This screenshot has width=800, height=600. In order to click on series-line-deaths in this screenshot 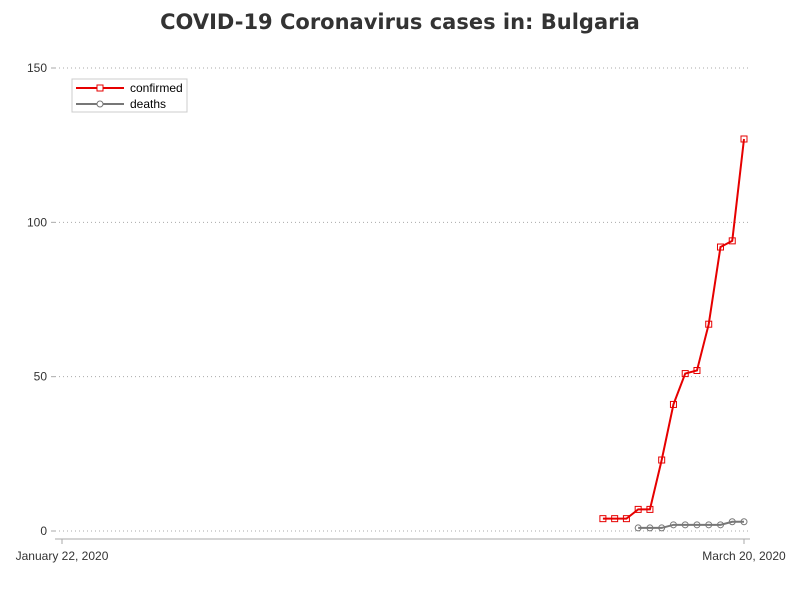, I will do `click(691, 524)`.